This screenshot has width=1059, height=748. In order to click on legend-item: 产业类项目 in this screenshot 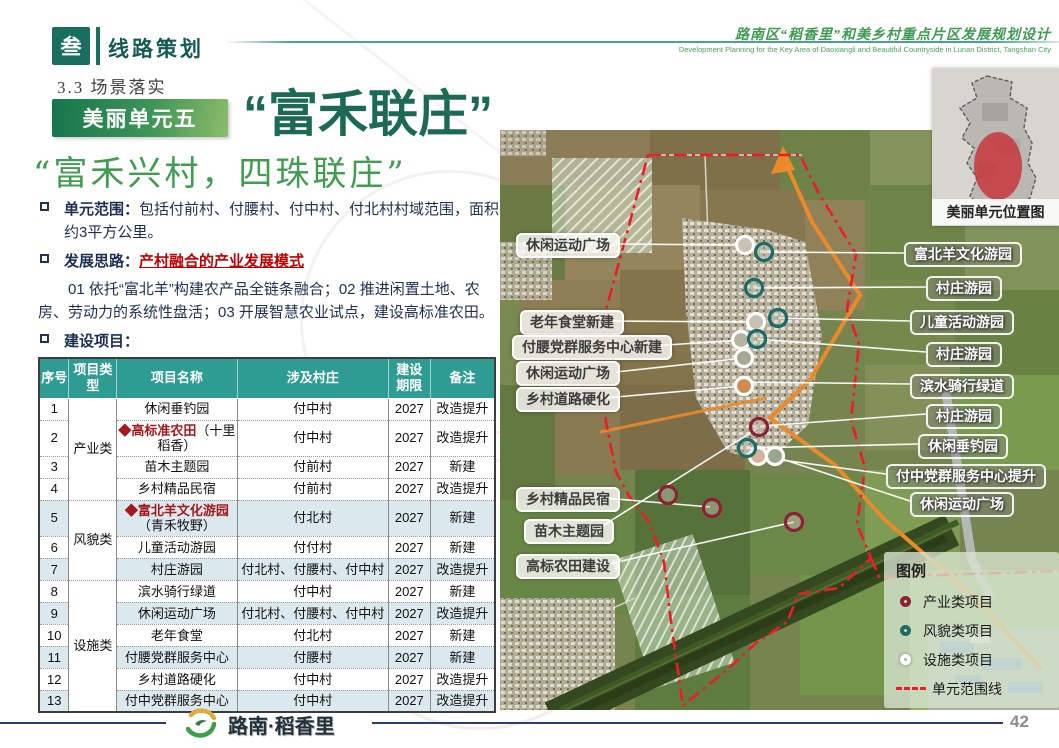, I will do `click(971, 601)`.